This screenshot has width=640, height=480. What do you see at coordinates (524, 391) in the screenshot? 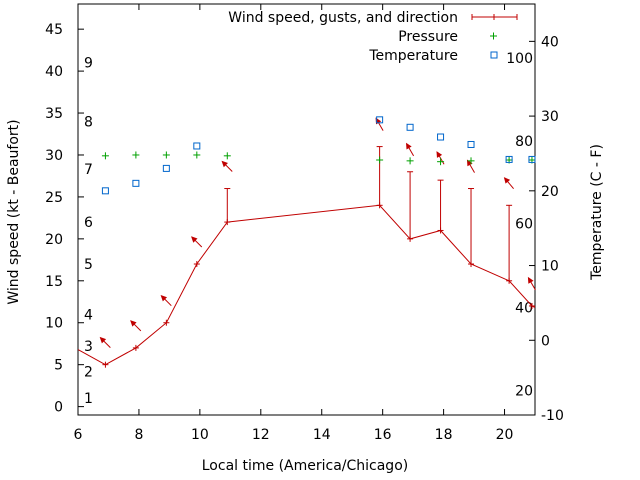
I see `fahrenheit-label: 20` at bounding box center [524, 391].